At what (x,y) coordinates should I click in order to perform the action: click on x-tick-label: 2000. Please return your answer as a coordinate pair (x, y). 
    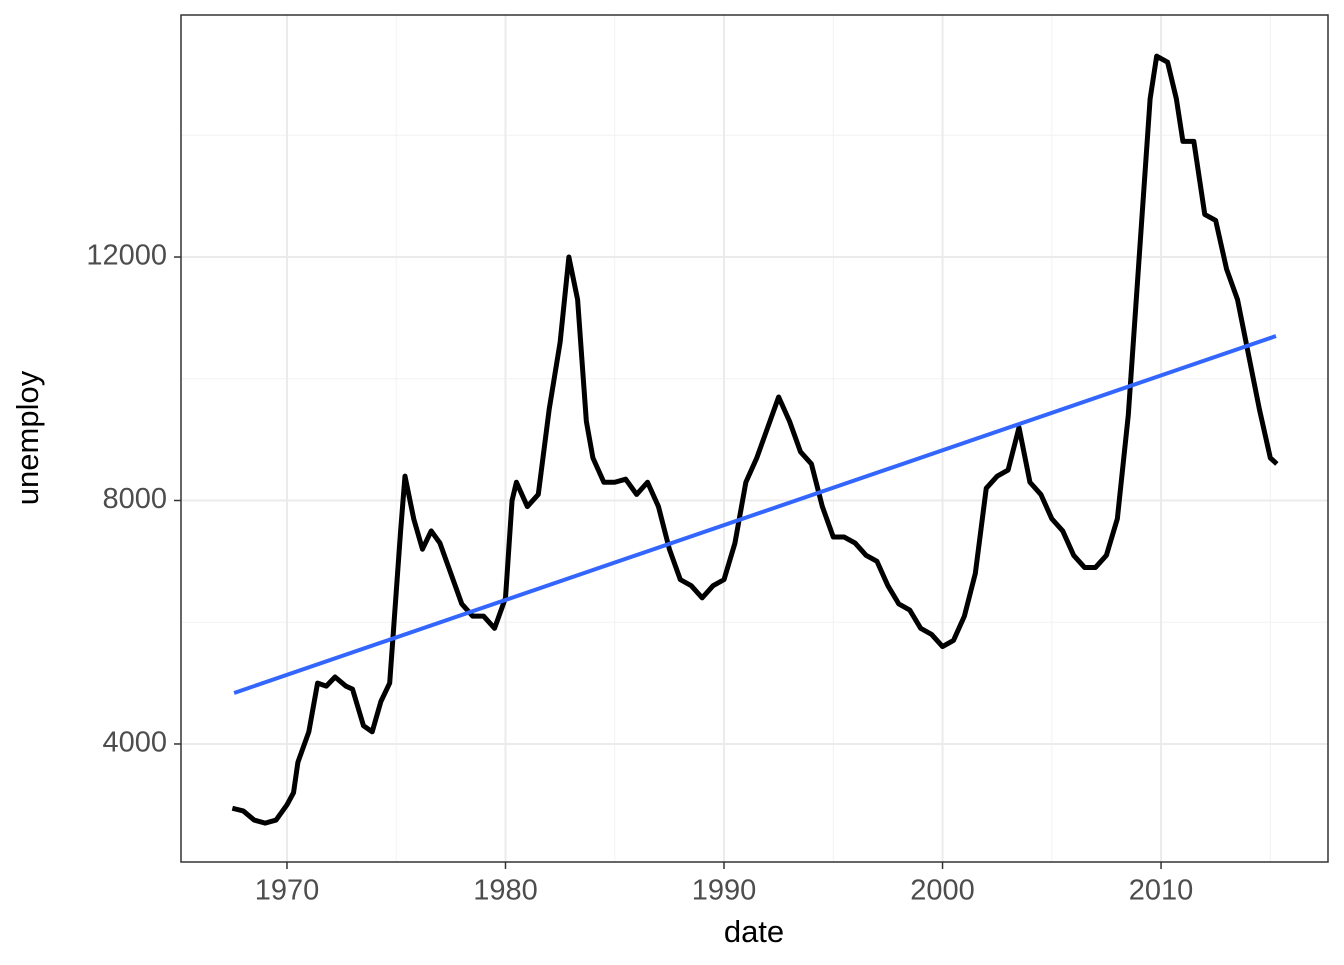
    Looking at the image, I should click on (942, 891).